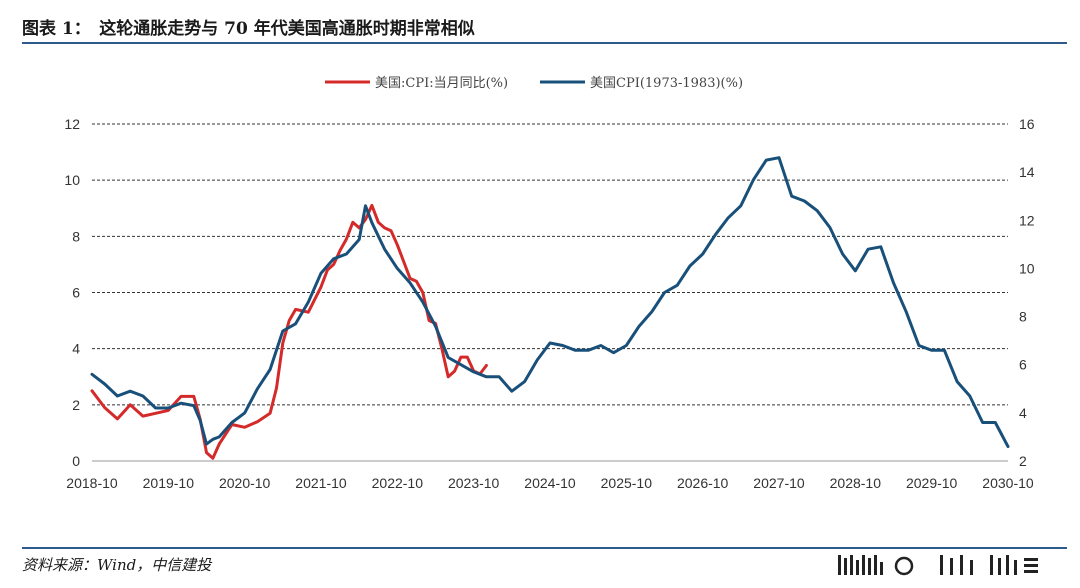 This screenshot has width=1080, height=588. Describe the element at coordinates (76, 461) in the screenshot. I see `y-left-tick-label: 0` at that location.